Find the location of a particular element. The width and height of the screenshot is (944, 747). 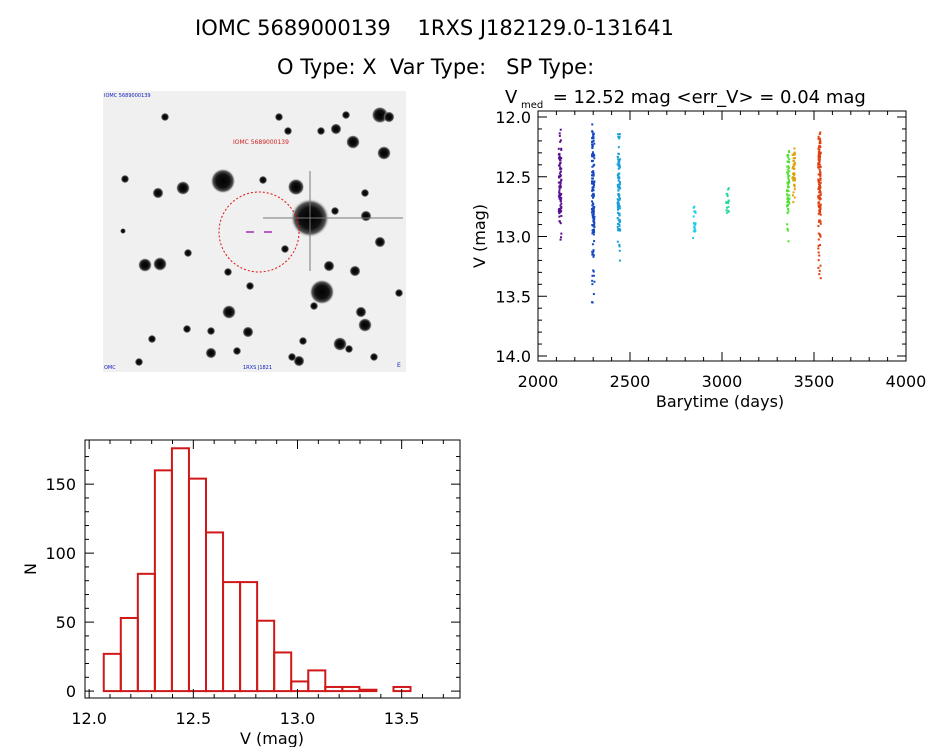

lc-xtick-label: 3500 is located at coordinates (814, 381).